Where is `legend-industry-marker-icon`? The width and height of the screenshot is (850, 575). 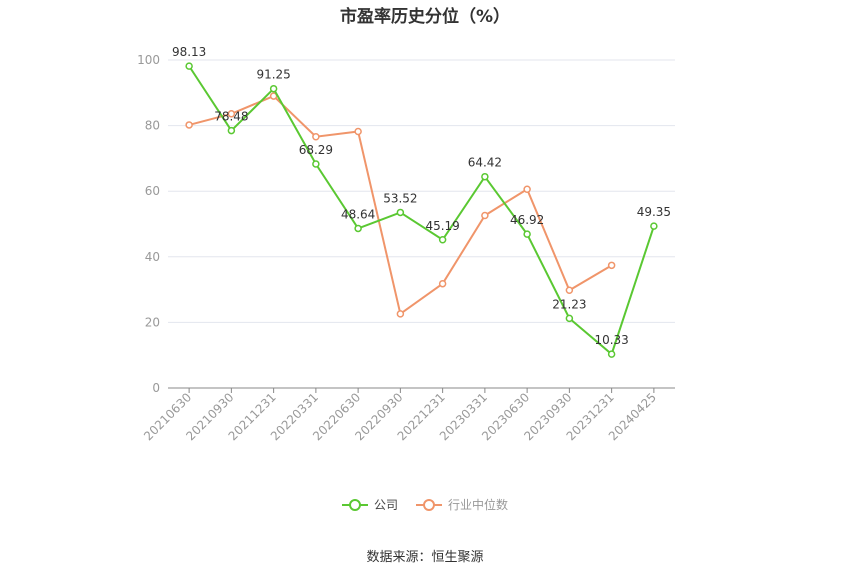
legend-industry-marker-icon is located at coordinates (429, 504).